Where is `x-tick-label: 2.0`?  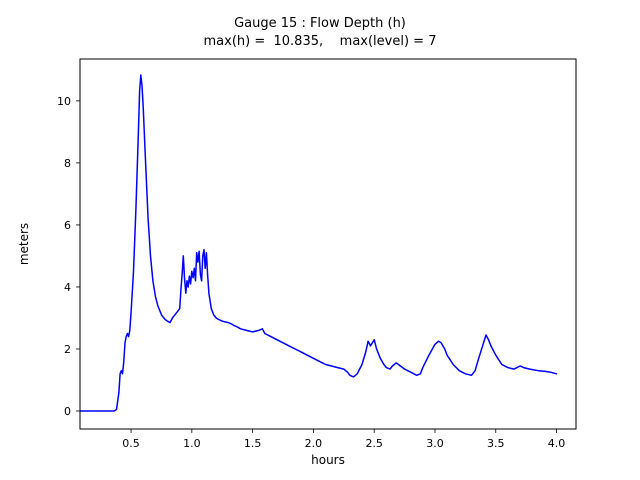 x-tick-label: 2.0 is located at coordinates (314, 443).